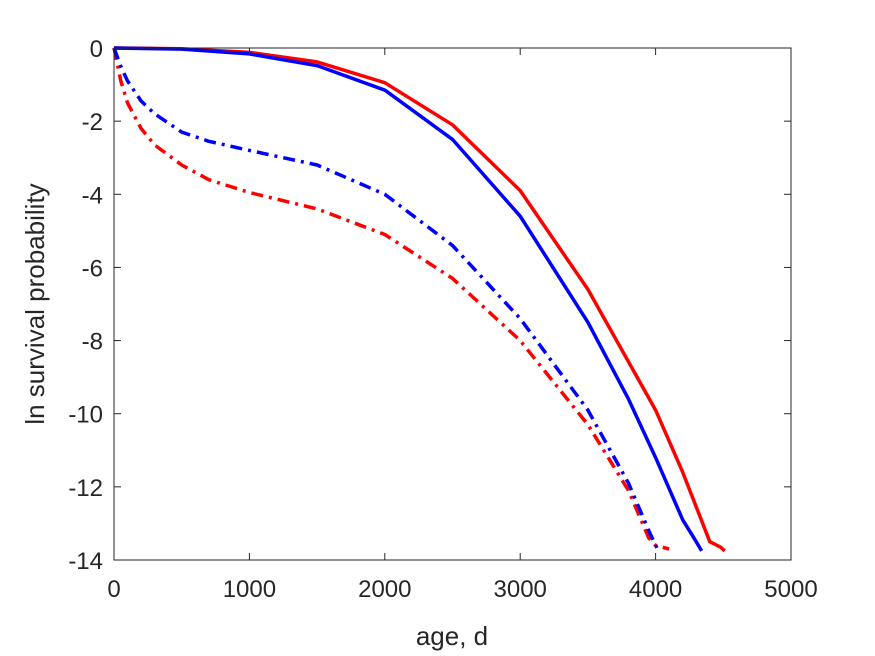 This screenshot has height=656, width=875. What do you see at coordinates (790, 589) in the screenshot?
I see `x-tick-label: 5000` at bounding box center [790, 589].